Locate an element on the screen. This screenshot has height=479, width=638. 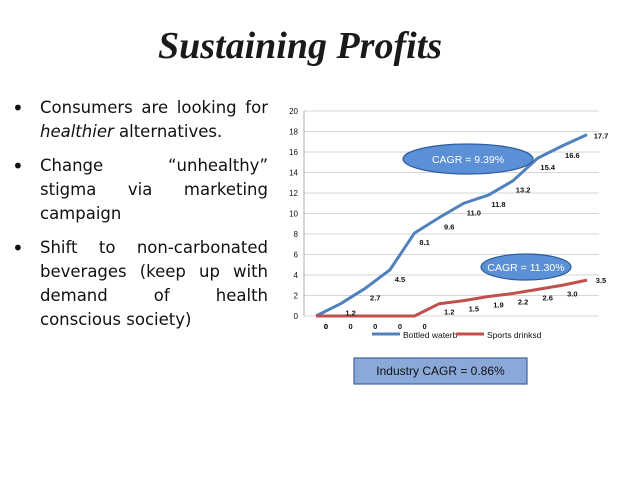
slide-title: Sustaining Profits is located at coordinates (300, 46).